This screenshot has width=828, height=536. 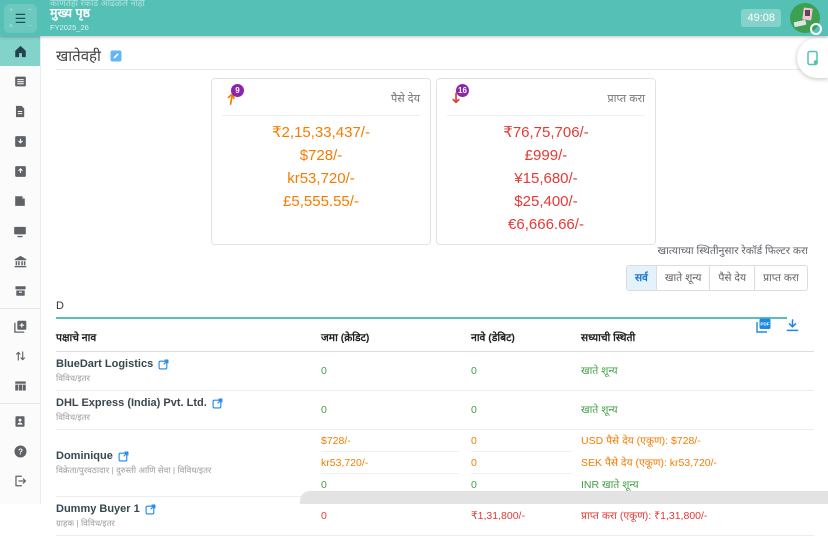 I want to click on sidebar-item-help: ?, so click(x=20, y=451).